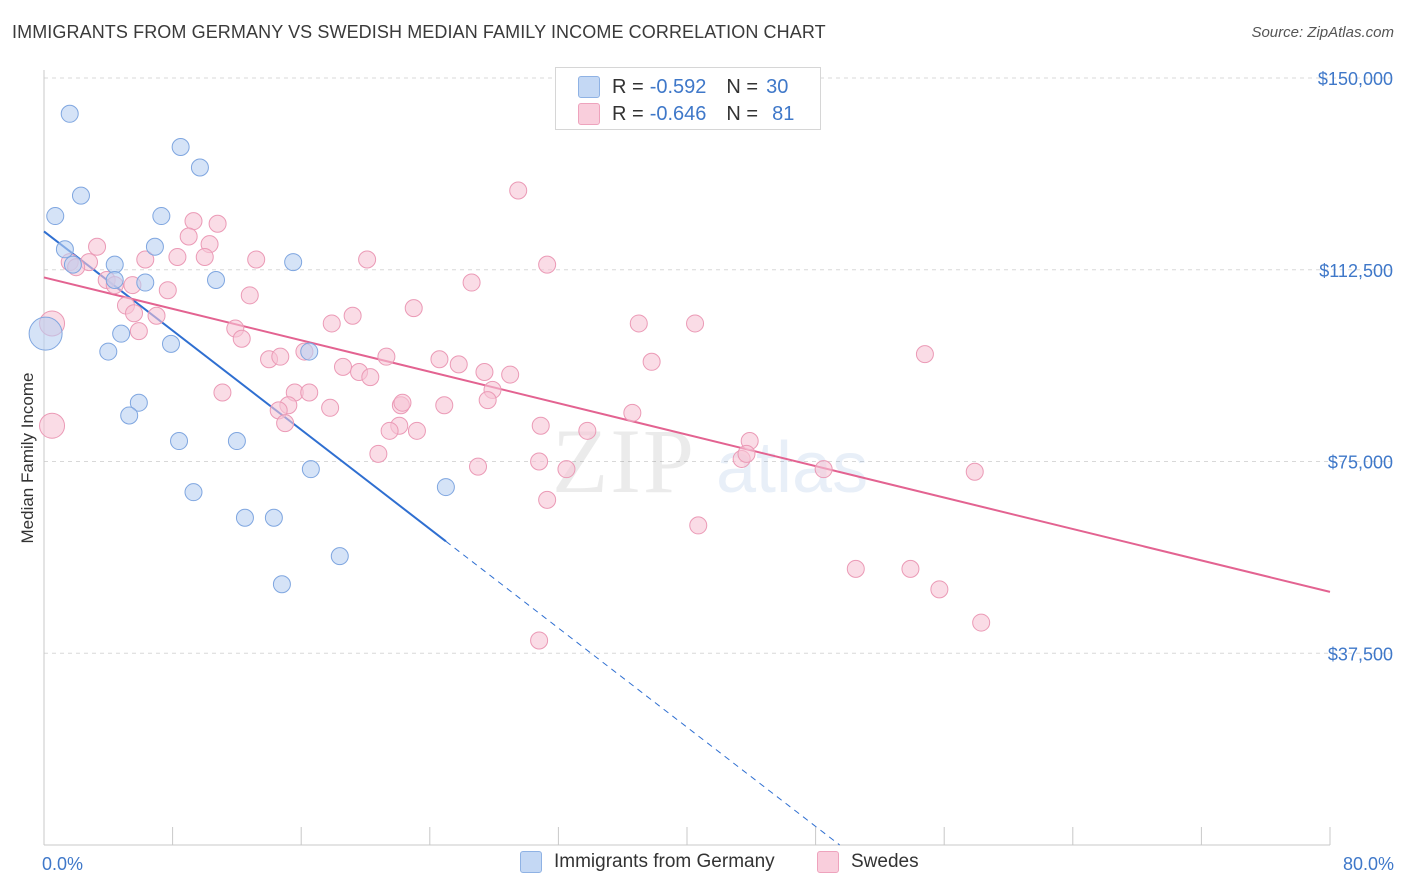  Describe the element at coordinates (678, 113) in the screenshot. I see `legend-r-value: -0.646` at that location.